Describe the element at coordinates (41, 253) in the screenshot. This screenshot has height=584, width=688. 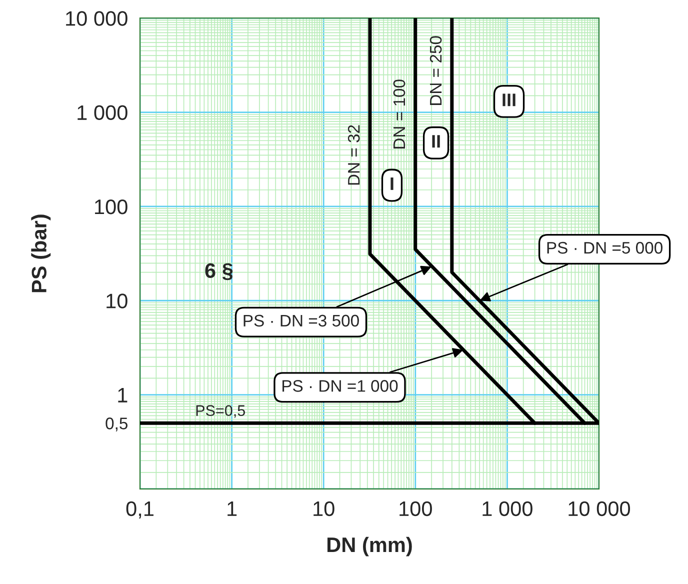
I see `y-axis-title: PS (bar)` at that location.